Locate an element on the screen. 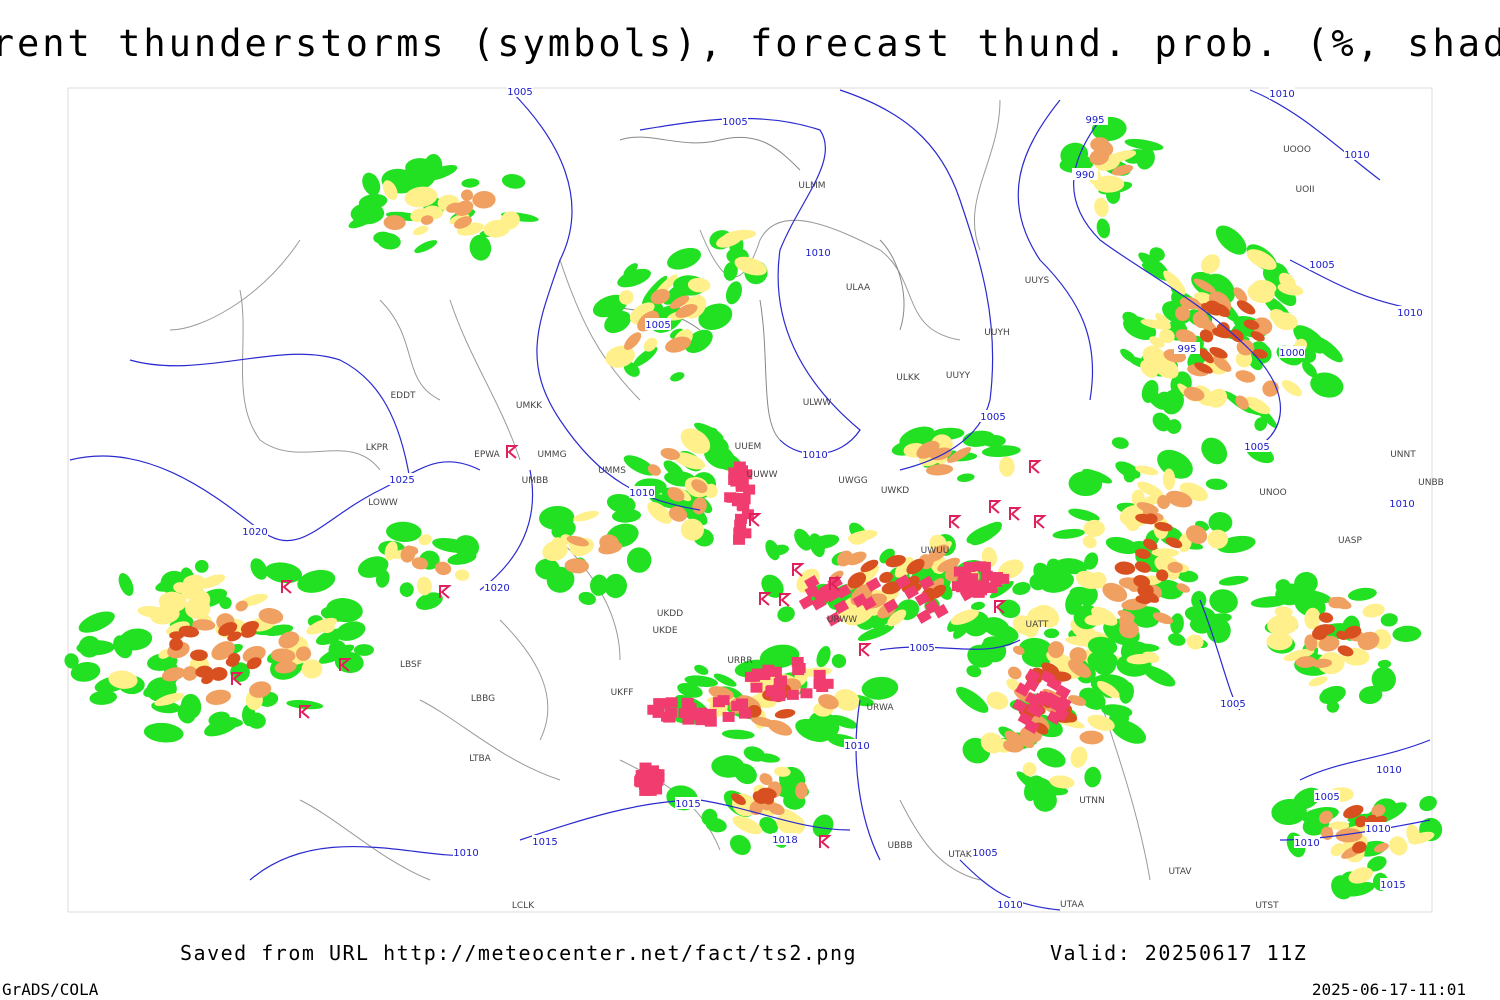 The image size is (1500, 1000). station-label: UTAK is located at coordinates (960, 855).